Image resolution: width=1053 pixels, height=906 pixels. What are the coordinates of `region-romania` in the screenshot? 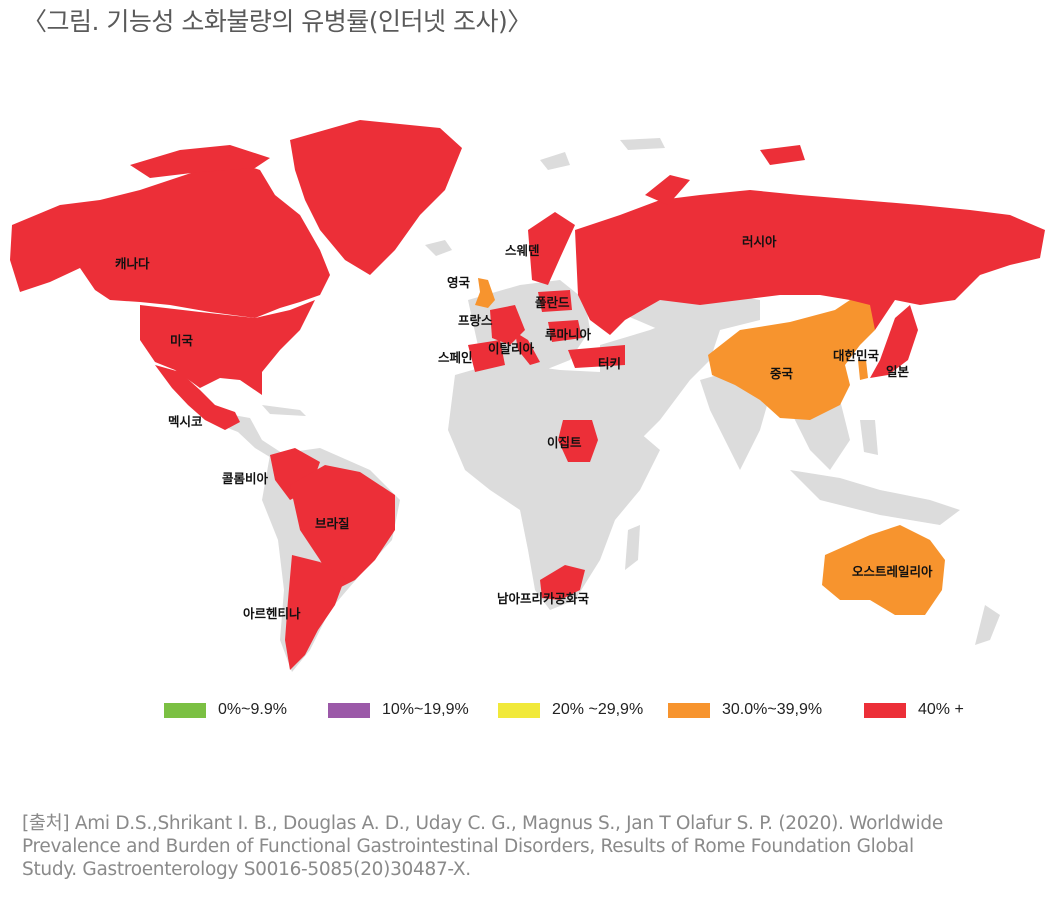 It's located at (565, 331).